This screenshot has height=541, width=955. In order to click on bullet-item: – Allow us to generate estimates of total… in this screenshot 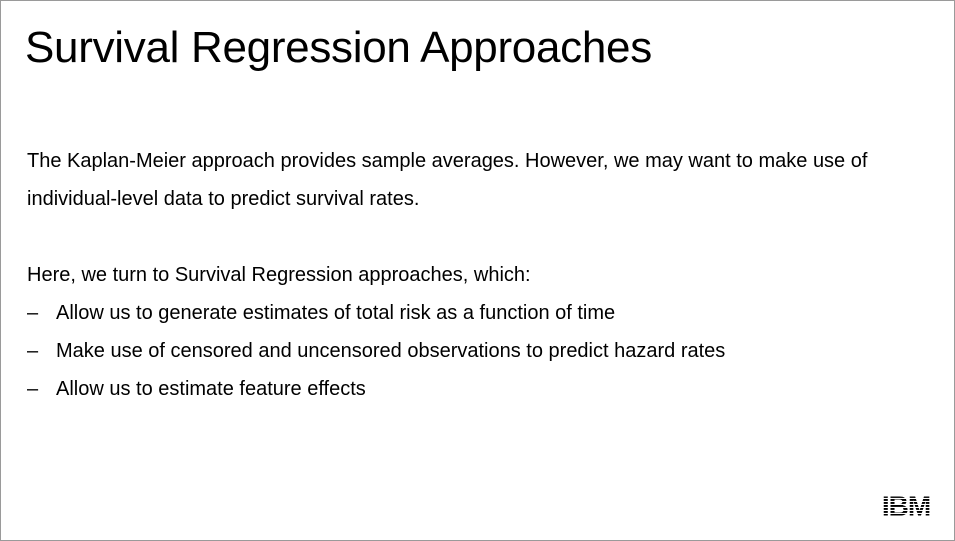, I will do `click(376, 313)`.